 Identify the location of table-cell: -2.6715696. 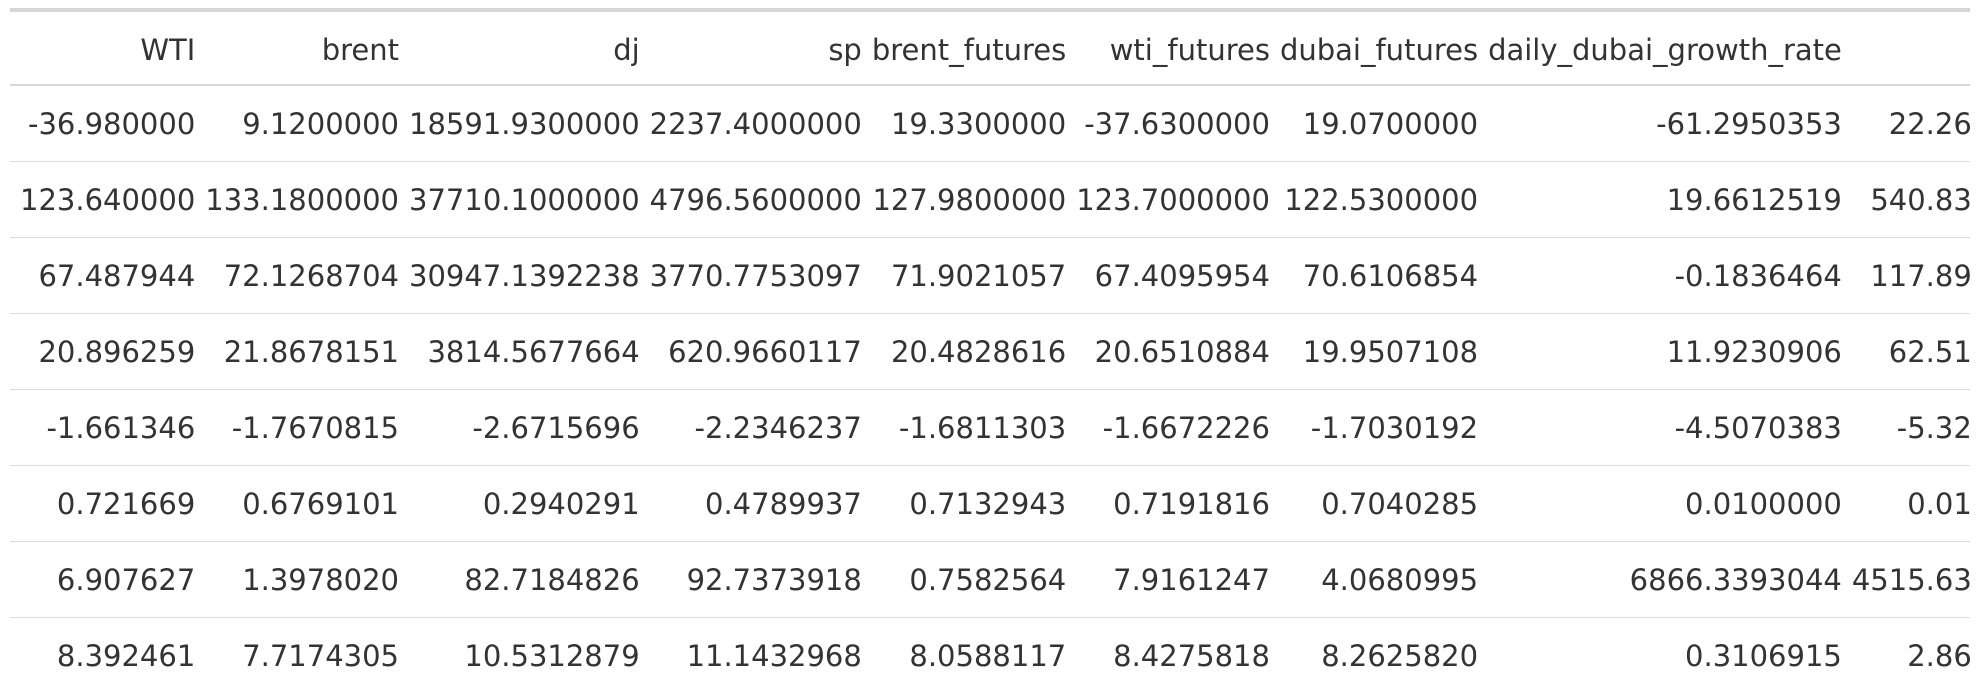
(556, 427).